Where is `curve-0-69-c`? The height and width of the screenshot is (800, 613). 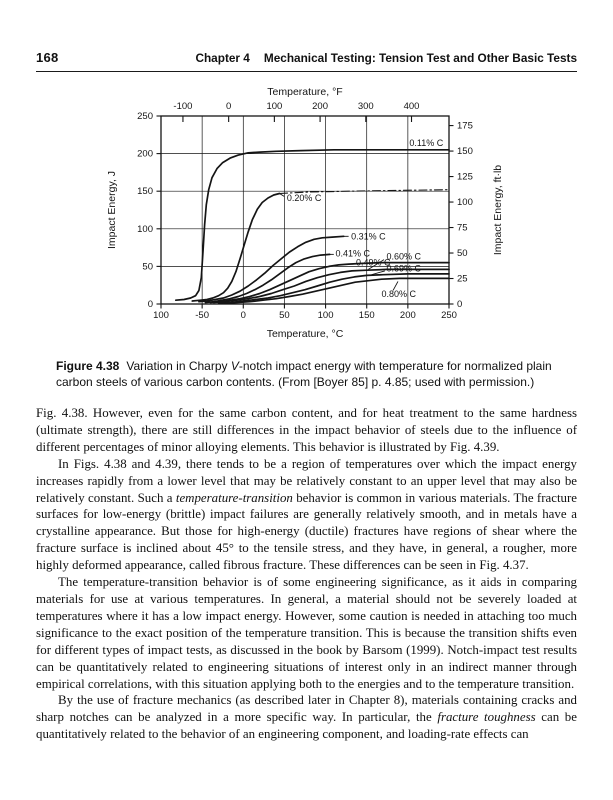 curve-0-69-c is located at coordinates (333, 289).